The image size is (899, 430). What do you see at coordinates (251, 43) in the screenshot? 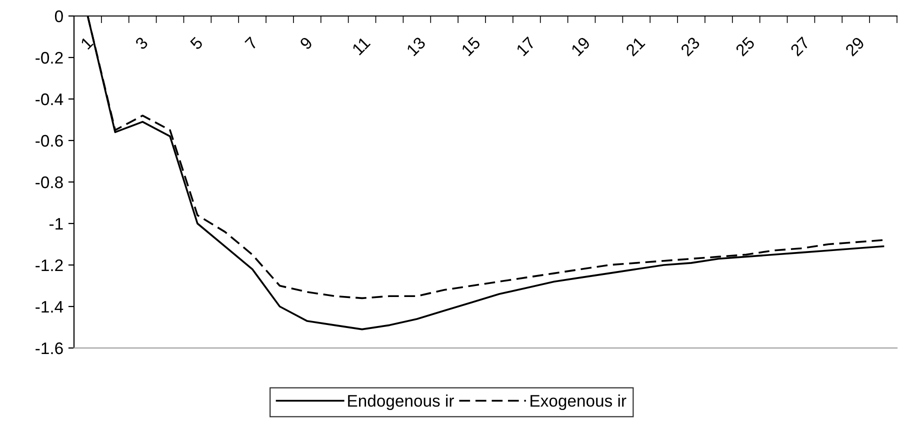
I see `x-tick-label: 7` at bounding box center [251, 43].